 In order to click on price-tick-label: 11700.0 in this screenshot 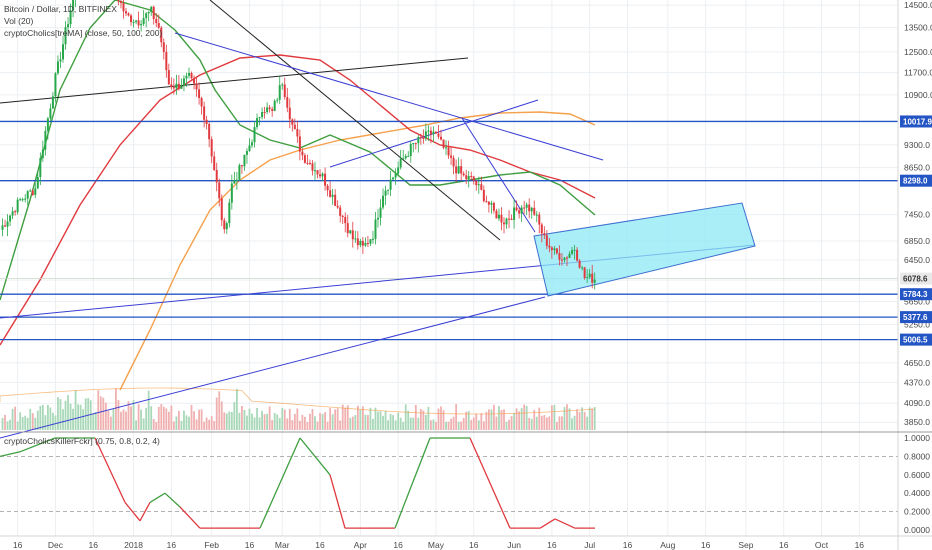, I will do `click(918, 73)`.